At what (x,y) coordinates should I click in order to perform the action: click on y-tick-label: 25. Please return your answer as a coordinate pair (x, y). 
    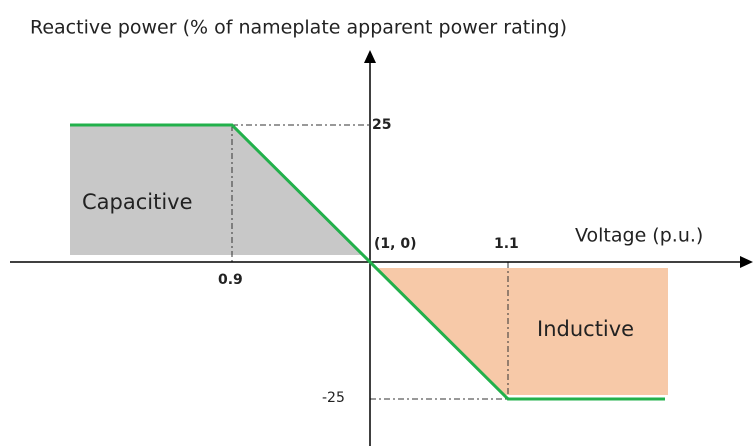
    Looking at the image, I should click on (381, 125).